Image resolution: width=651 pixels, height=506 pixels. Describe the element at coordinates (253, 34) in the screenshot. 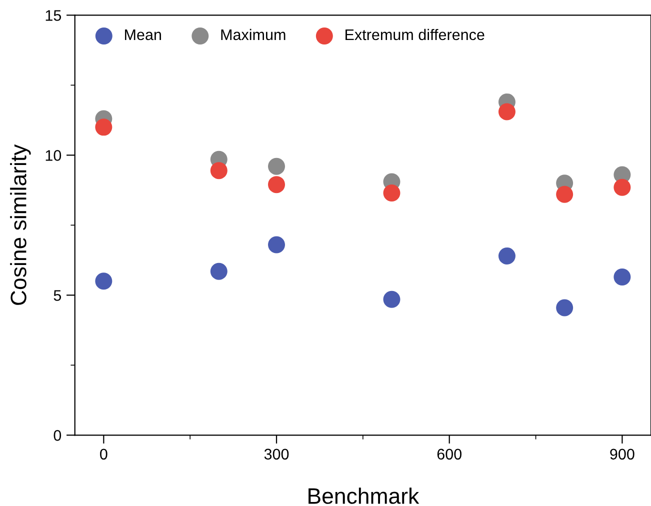

I see `legend-label: Maximum` at that location.